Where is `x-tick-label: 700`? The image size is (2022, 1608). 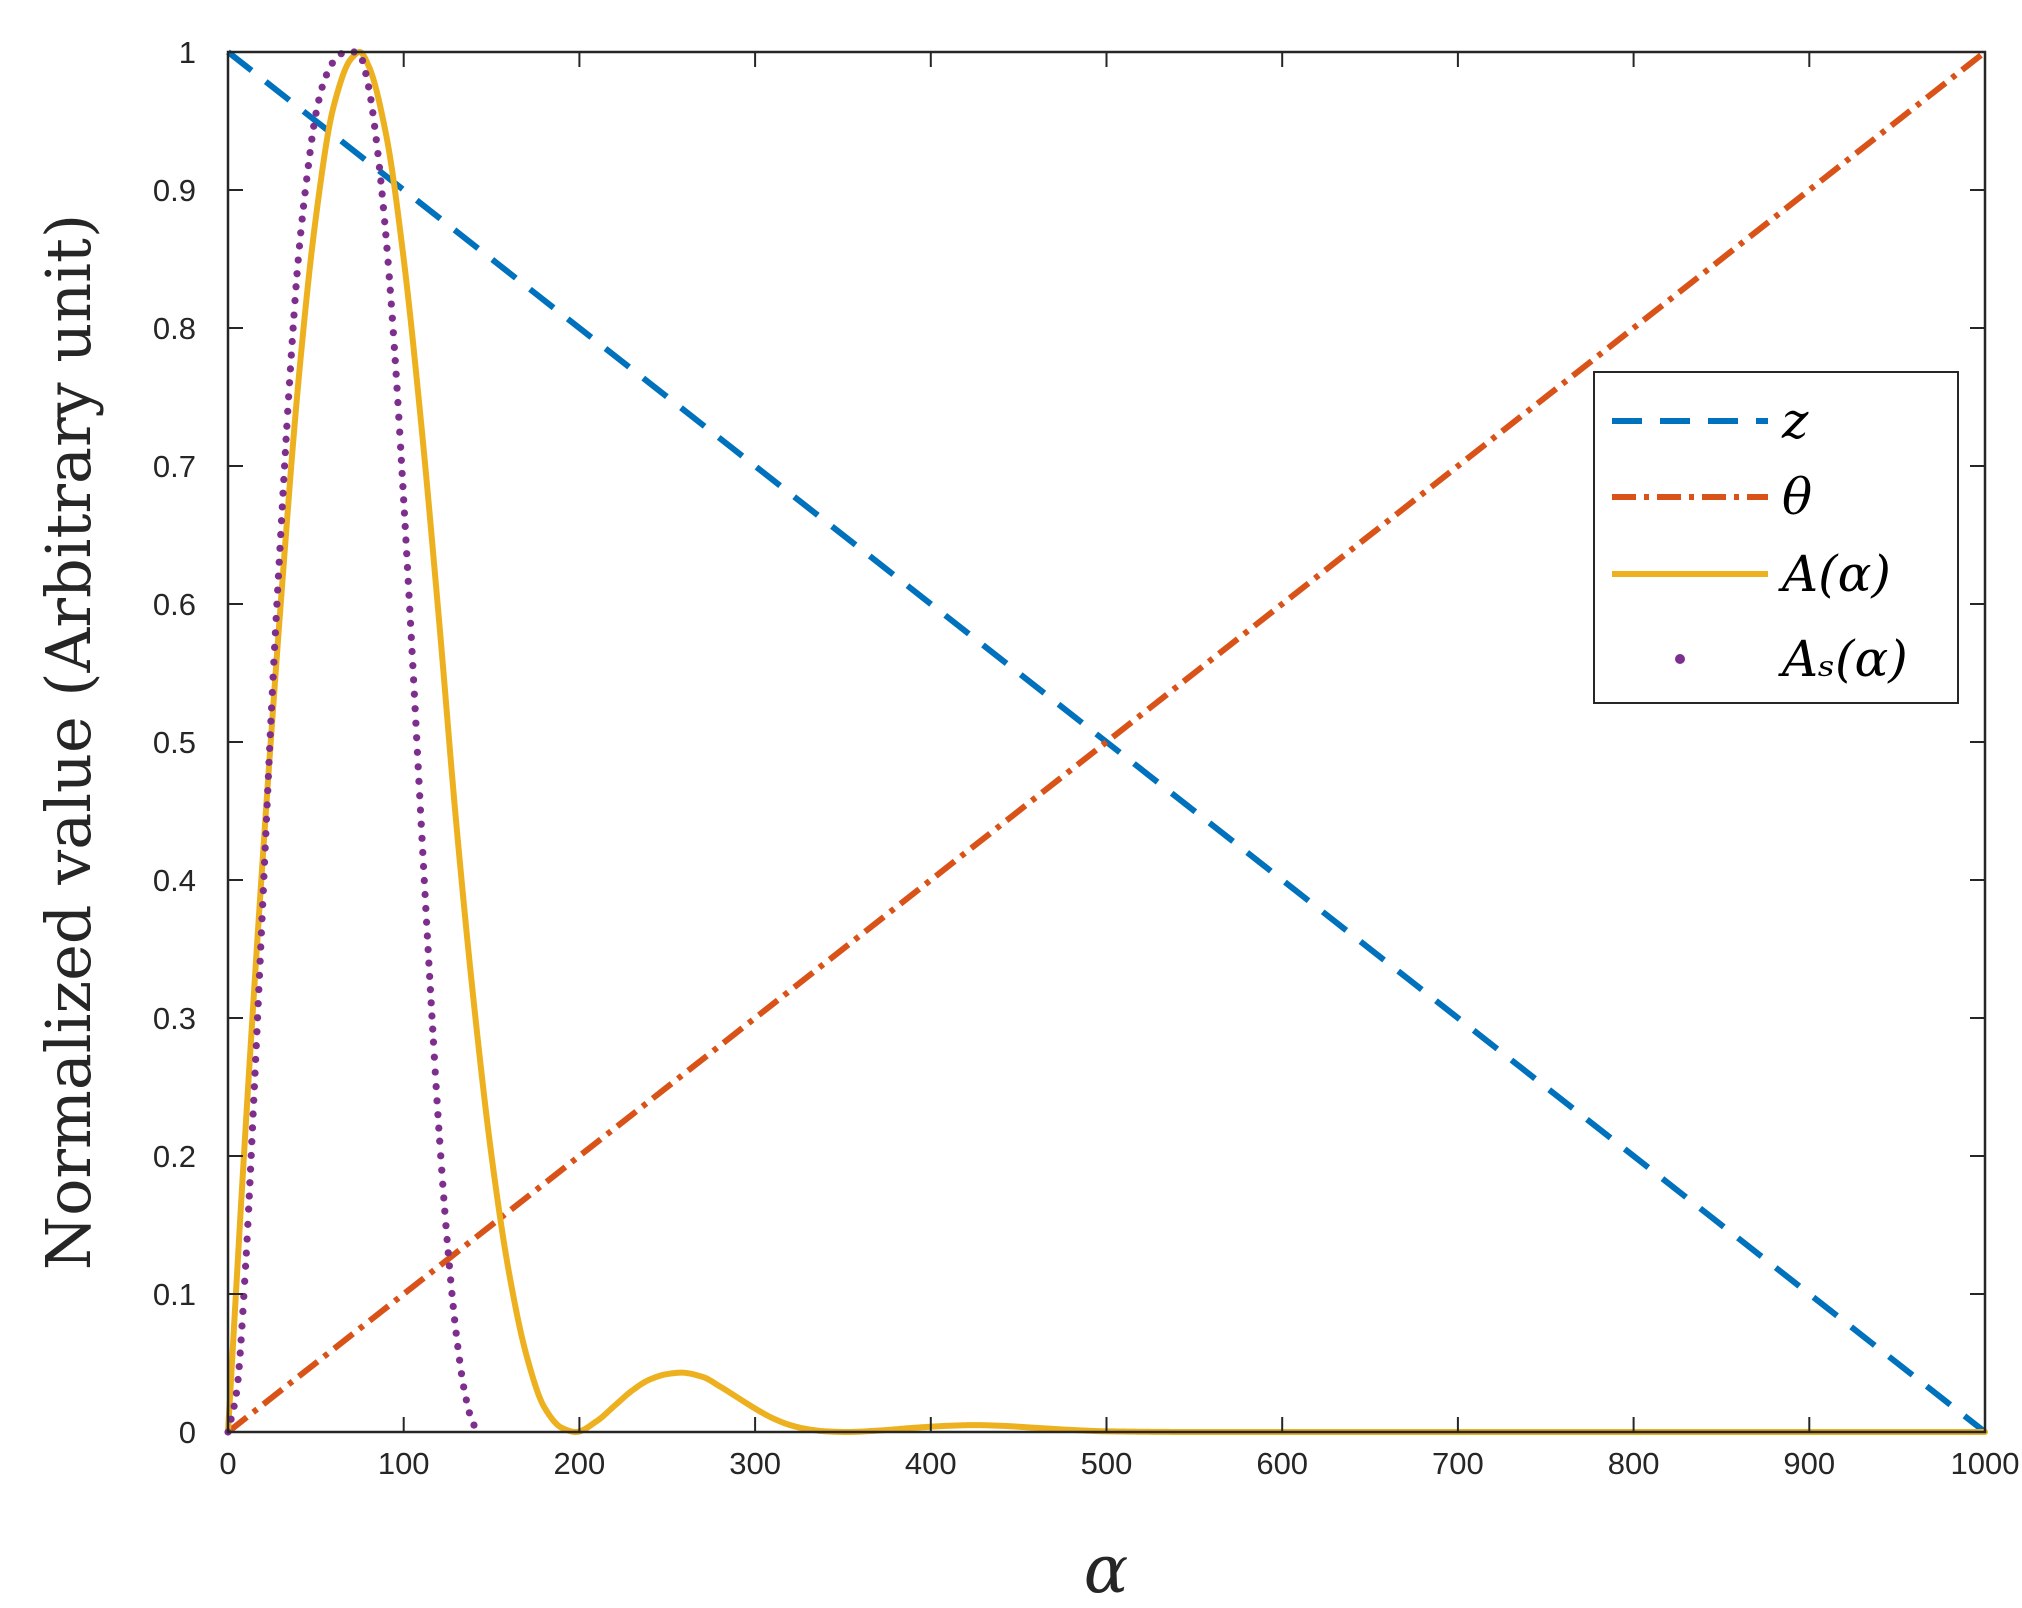
x-tick-label: 700 is located at coordinates (1458, 1463).